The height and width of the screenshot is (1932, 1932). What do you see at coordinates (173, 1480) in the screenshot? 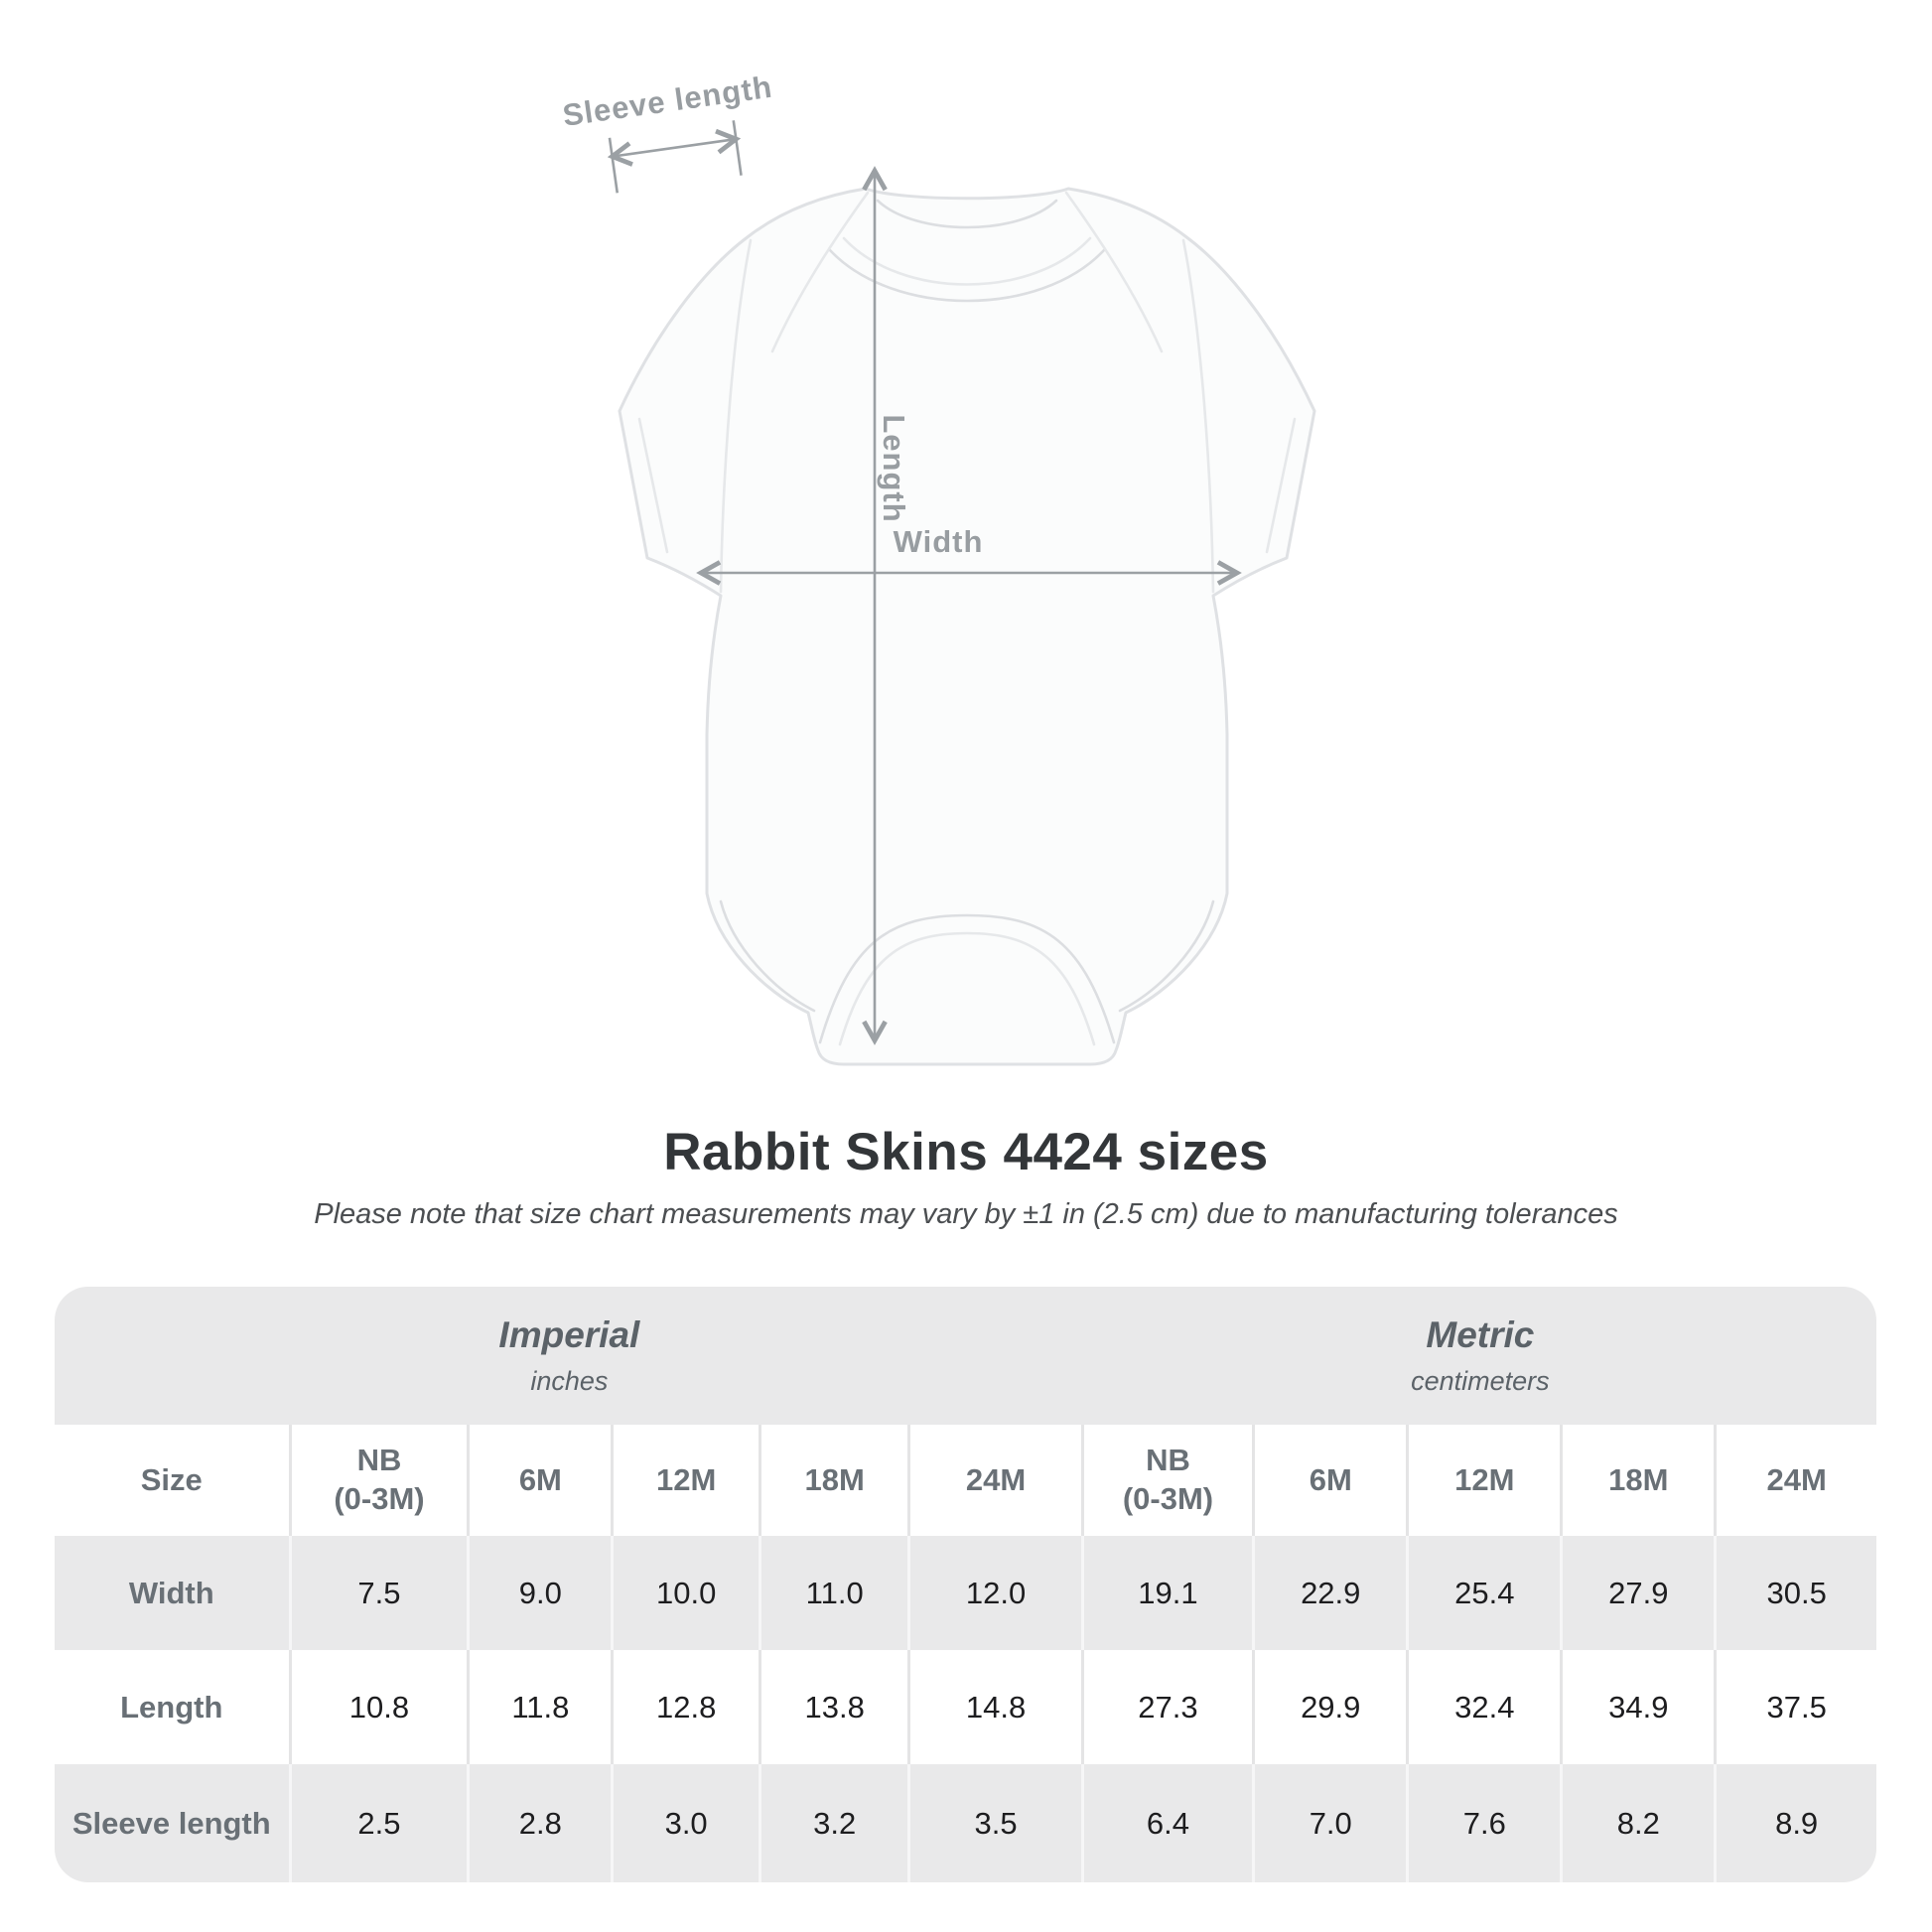
I see `size-col-header: Size` at bounding box center [173, 1480].